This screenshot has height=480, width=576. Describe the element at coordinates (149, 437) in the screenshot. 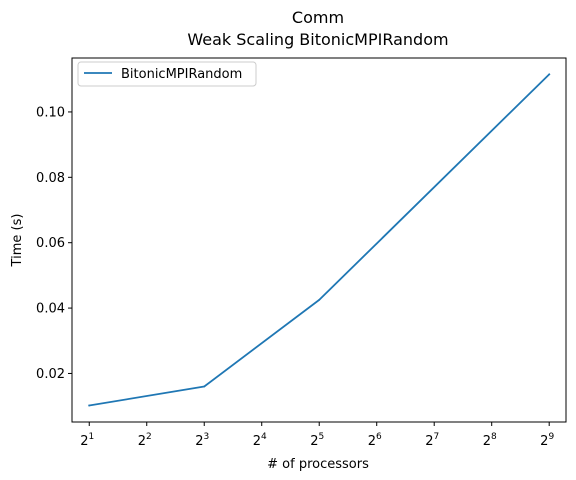

I see `x-tick-exponent: 2` at that location.